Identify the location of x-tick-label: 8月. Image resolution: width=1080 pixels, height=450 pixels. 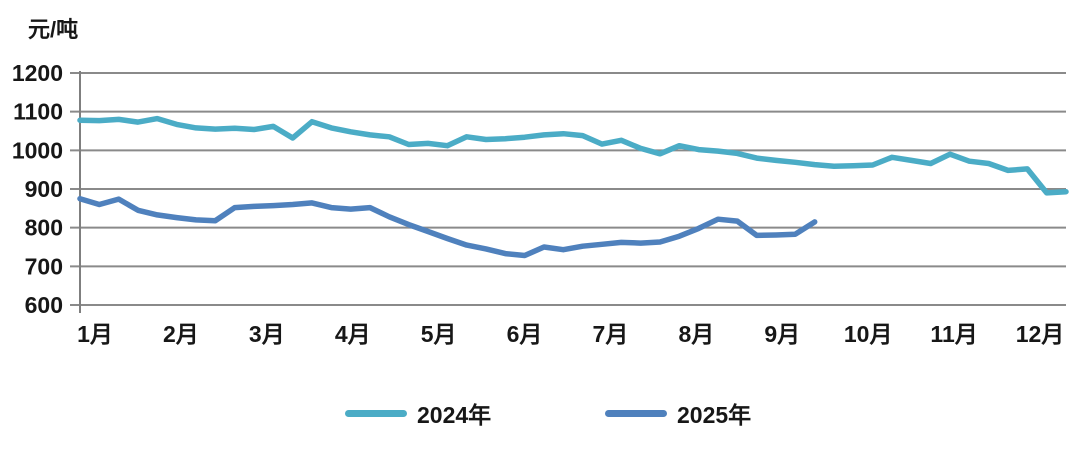
(696, 334).